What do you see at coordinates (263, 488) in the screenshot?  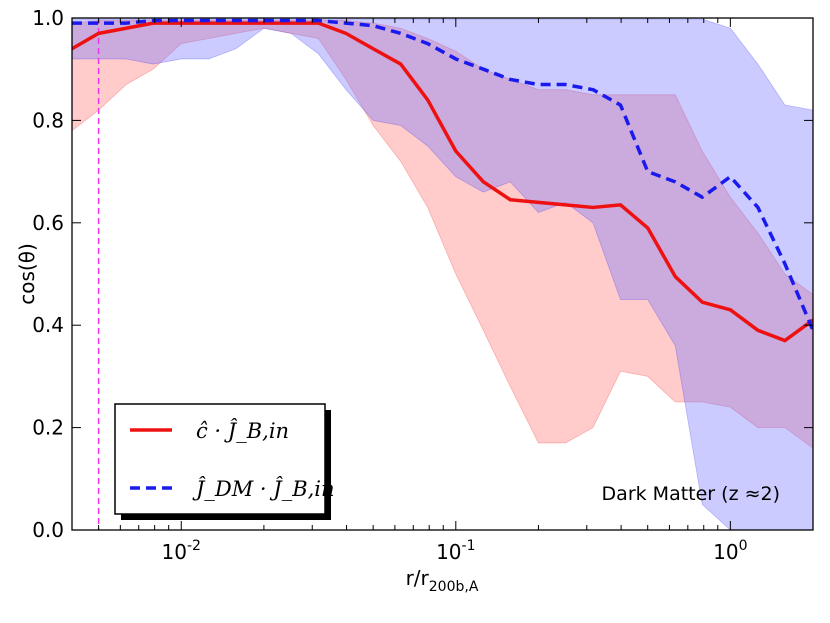 I see `legend-label-j-dm: Ĵ_DM · Ĵ_B,in` at bounding box center [263, 488].